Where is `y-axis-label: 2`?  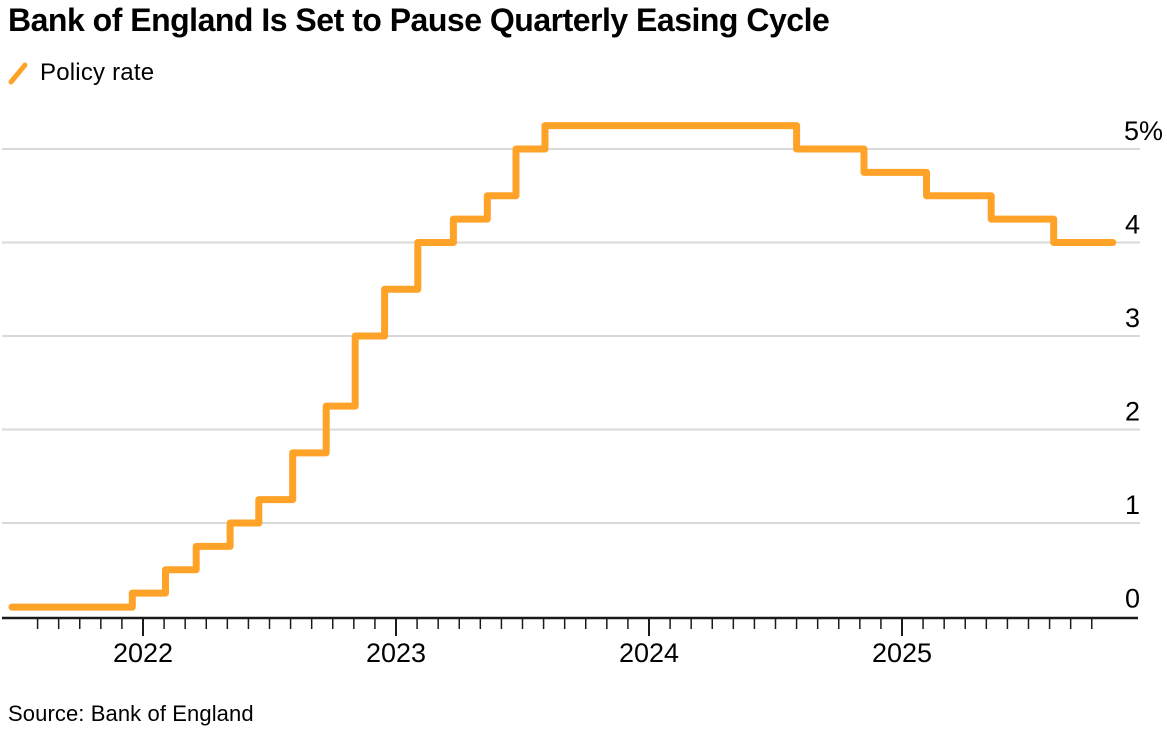 y-axis-label: 2 is located at coordinates (1132, 412).